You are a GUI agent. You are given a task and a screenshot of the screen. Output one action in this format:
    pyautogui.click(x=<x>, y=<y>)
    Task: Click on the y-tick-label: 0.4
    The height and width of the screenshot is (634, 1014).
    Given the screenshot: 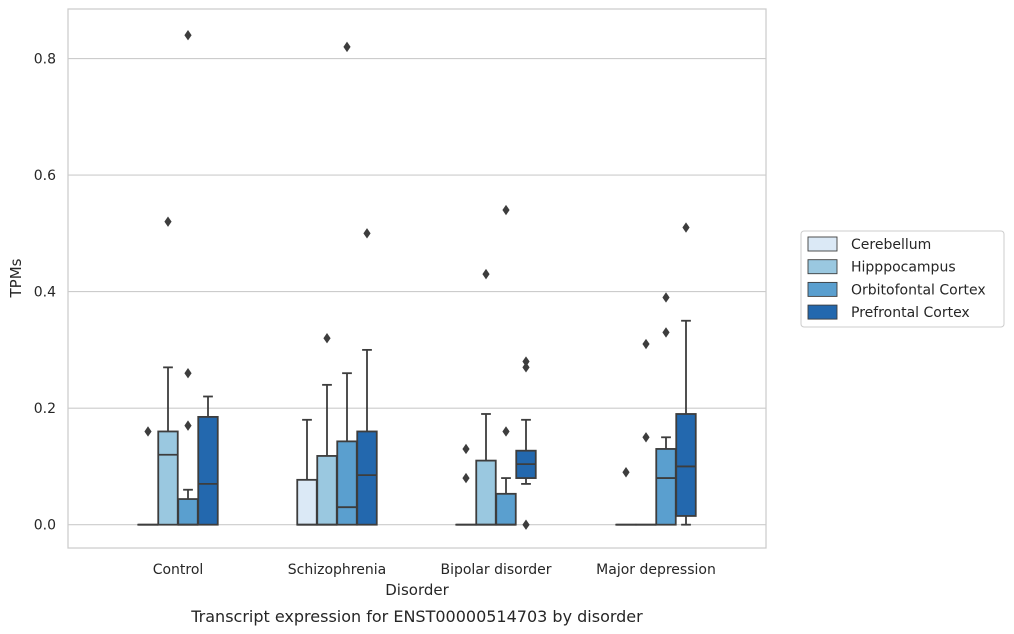 What is the action you would take?
    pyautogui.click(x=45, y=293)
    